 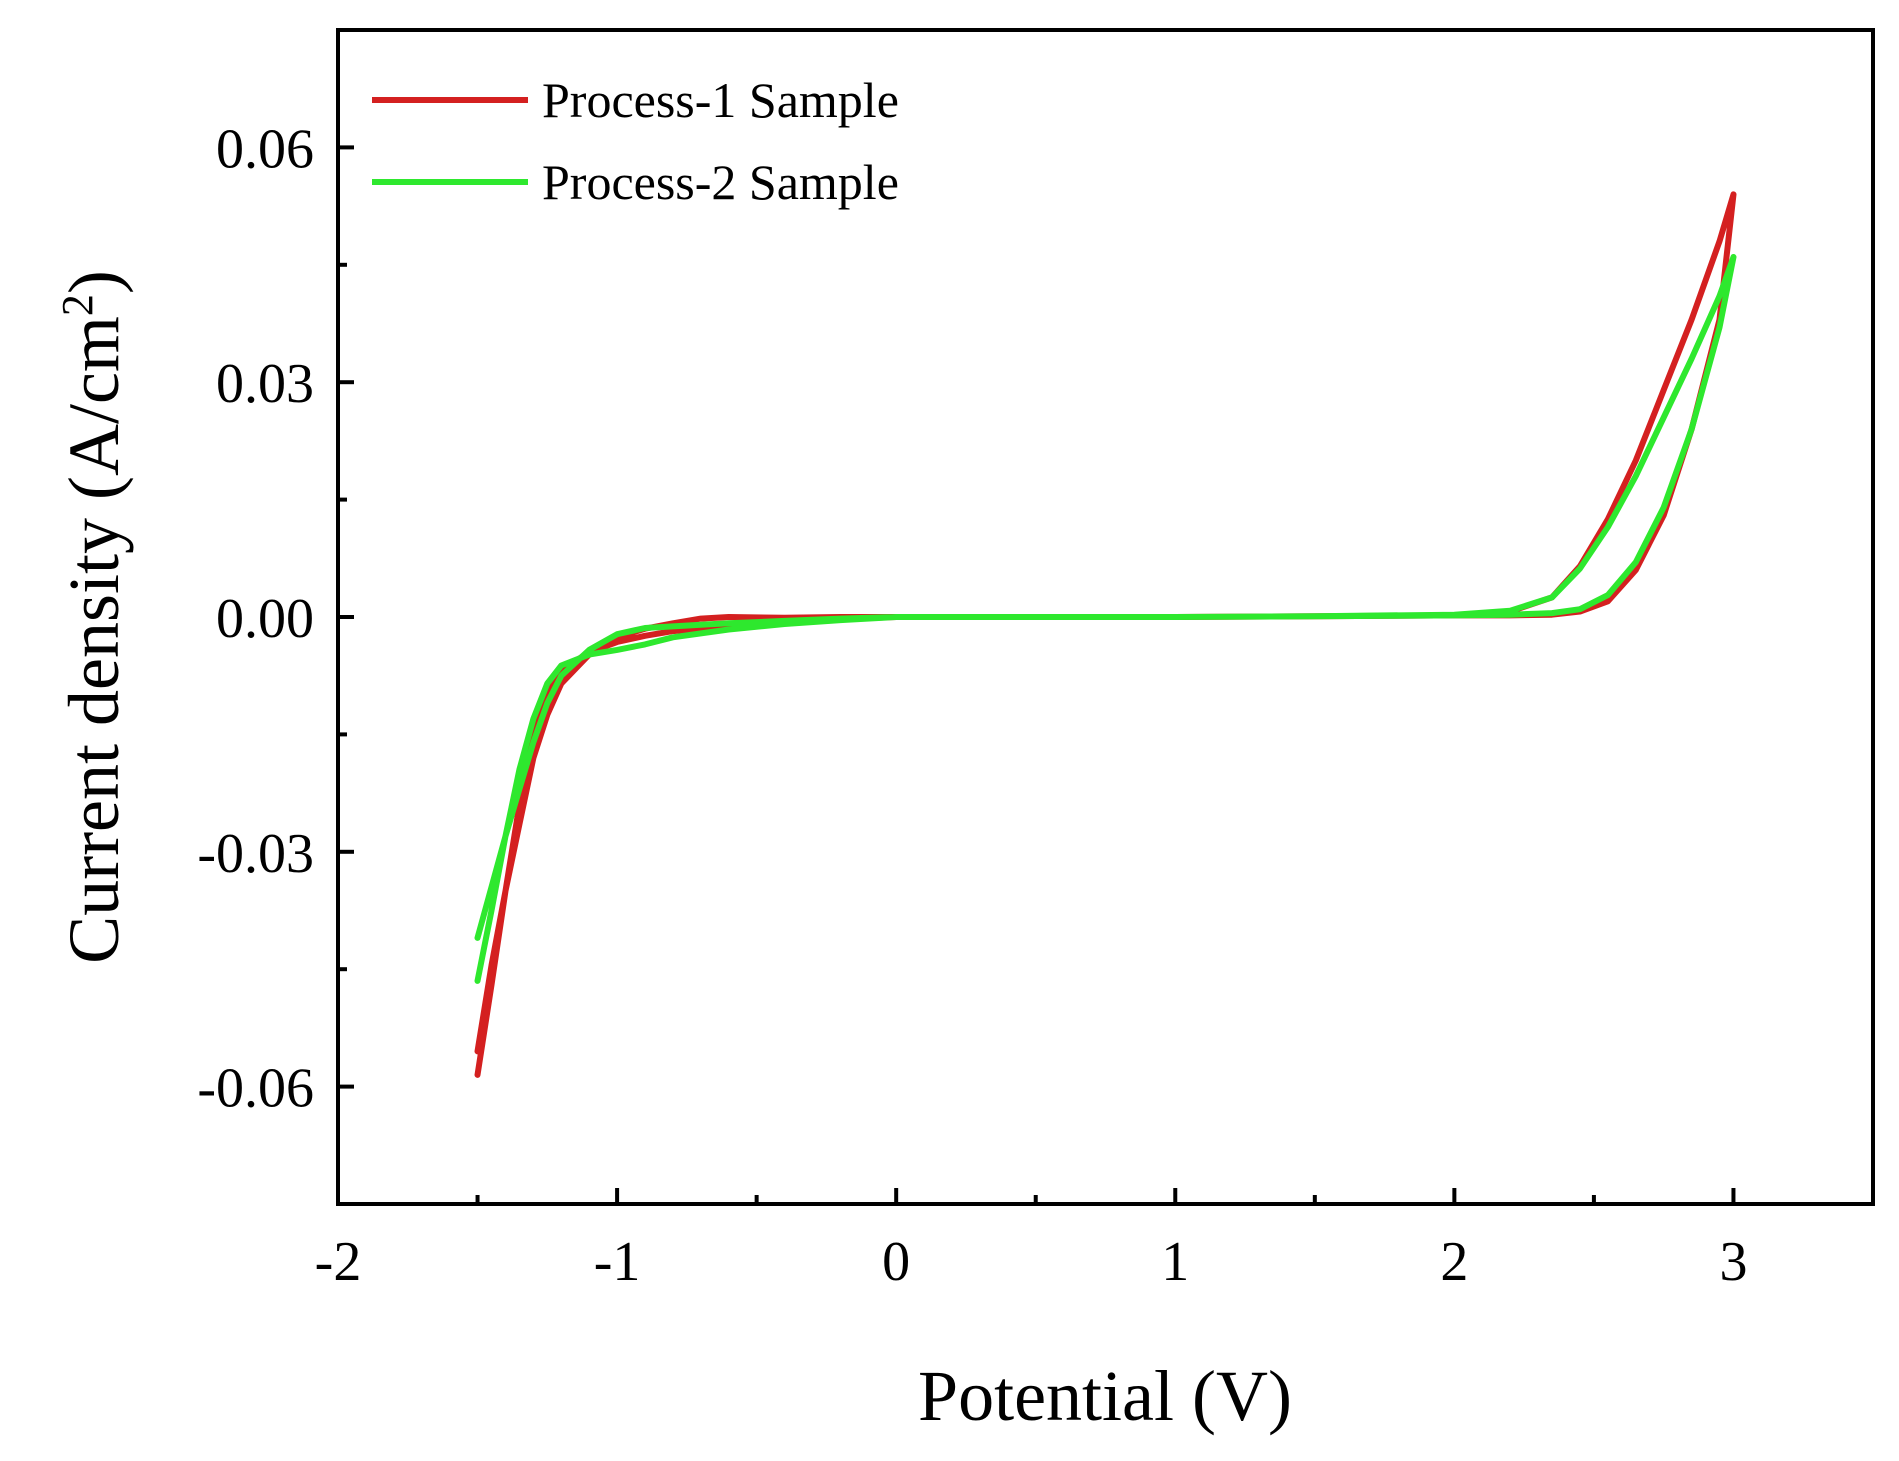 I want to click on x-tick-label: 2, so click(x=1454, y=1262).